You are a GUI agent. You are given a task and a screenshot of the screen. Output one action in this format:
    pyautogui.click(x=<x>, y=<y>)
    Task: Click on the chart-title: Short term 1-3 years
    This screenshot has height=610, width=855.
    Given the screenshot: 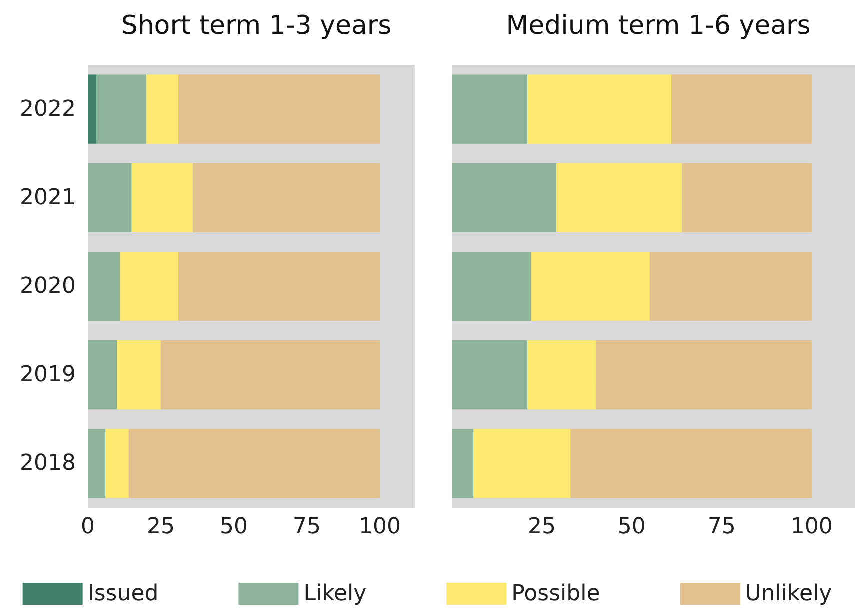 What is the action you would take?
    pyautogui.click(x=256, y=26)
    